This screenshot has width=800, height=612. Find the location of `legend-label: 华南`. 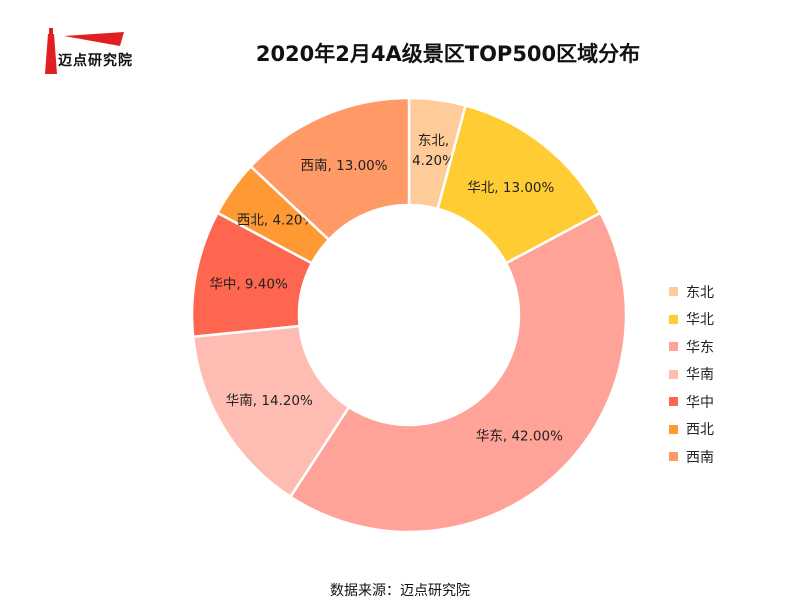

legend-label: 华南 is located at coordinates (700, 375).